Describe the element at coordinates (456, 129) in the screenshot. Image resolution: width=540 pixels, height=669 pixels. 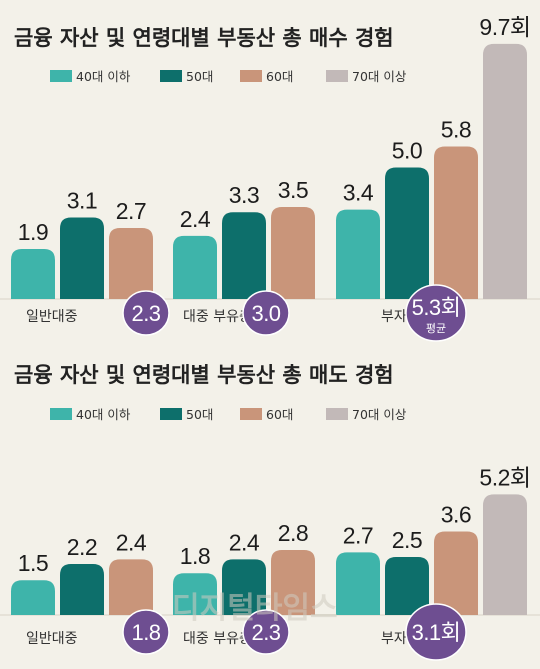
I see `data-label: 5.8` at that location.